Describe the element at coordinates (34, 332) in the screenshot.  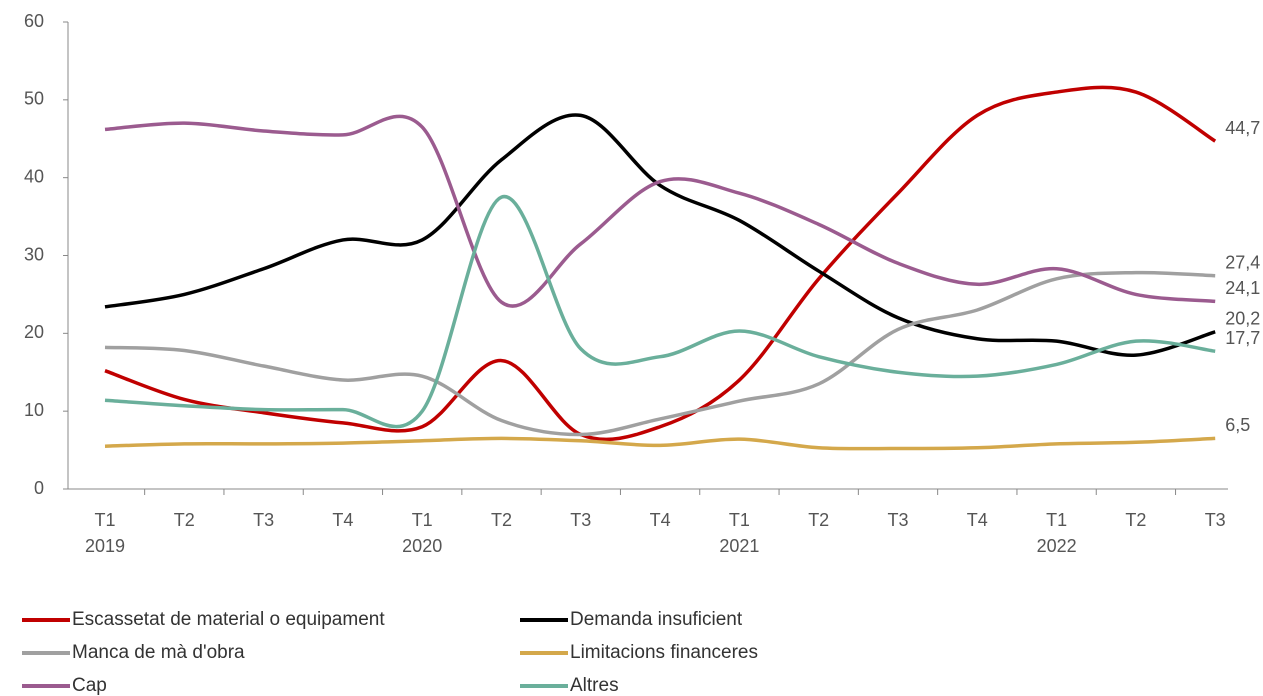
I see `y-tick-label: 20` at that location.